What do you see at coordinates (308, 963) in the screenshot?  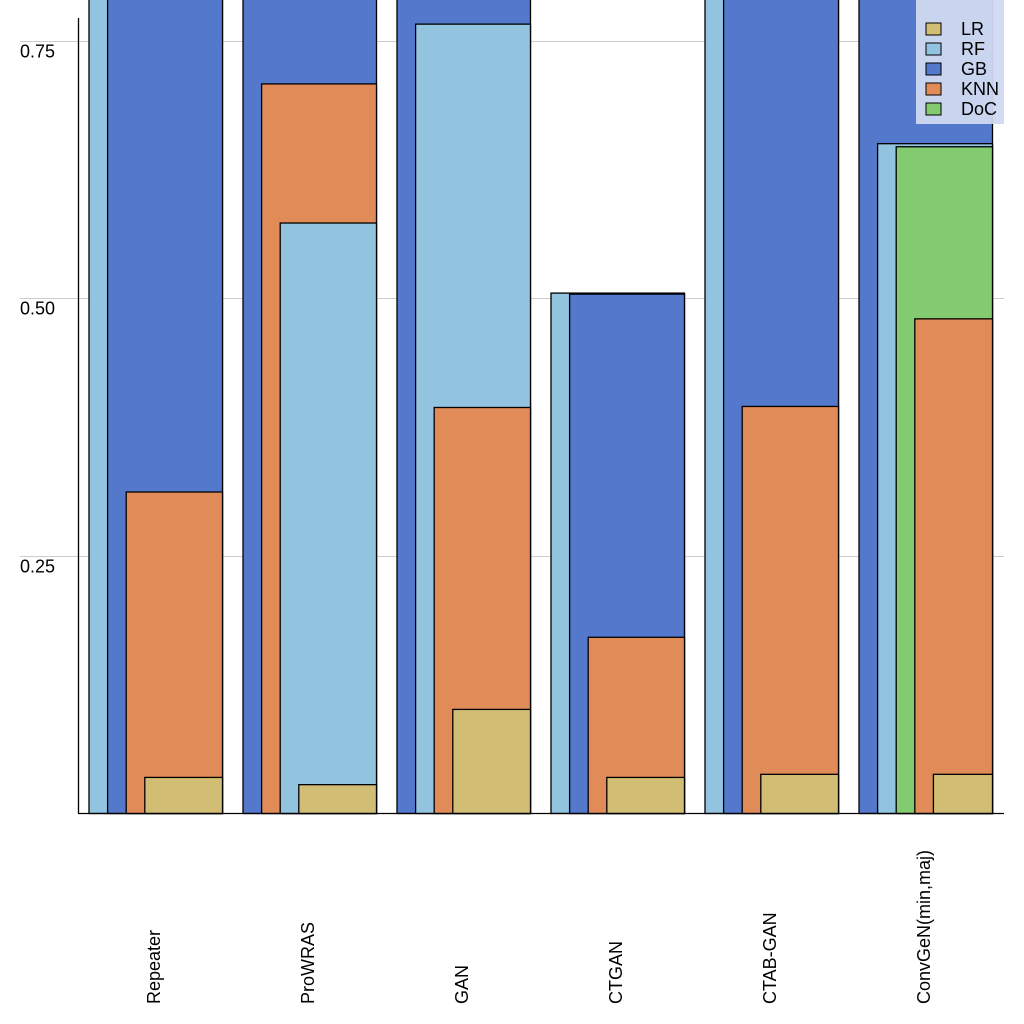 I see `x-tick-label: ProWRAS` at bounding box center [308, 963].